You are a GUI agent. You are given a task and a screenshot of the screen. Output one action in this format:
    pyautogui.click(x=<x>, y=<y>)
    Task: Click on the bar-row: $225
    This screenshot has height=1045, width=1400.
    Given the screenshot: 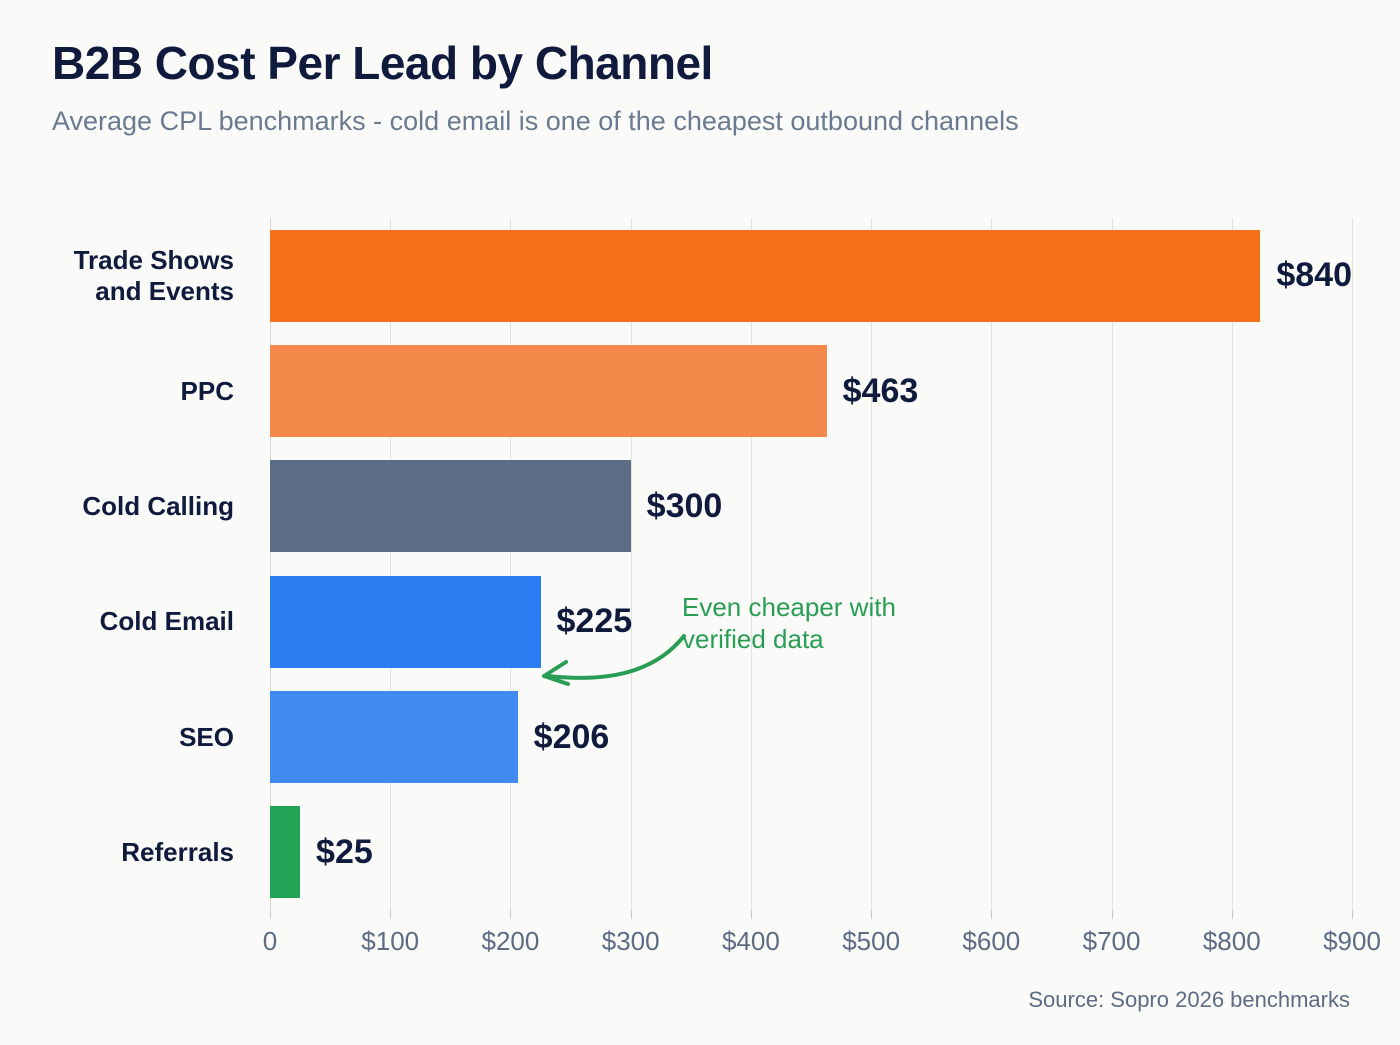 What is the action you would take?
    pyautogui.click(x=811, y=621)
    